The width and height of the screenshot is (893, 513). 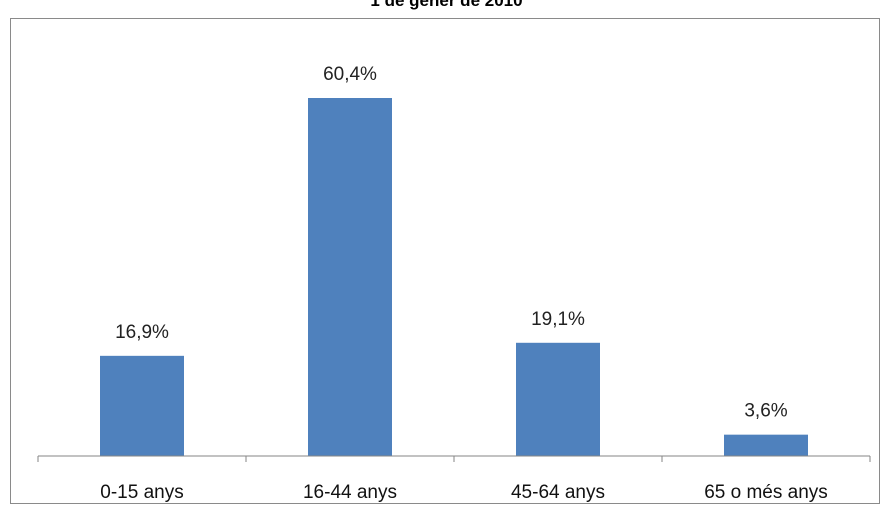 What do you see at coordinates (350, 492) in the screenshot?
I see `category-label-2: 16-44 anys` at bounding box center [350, 492].